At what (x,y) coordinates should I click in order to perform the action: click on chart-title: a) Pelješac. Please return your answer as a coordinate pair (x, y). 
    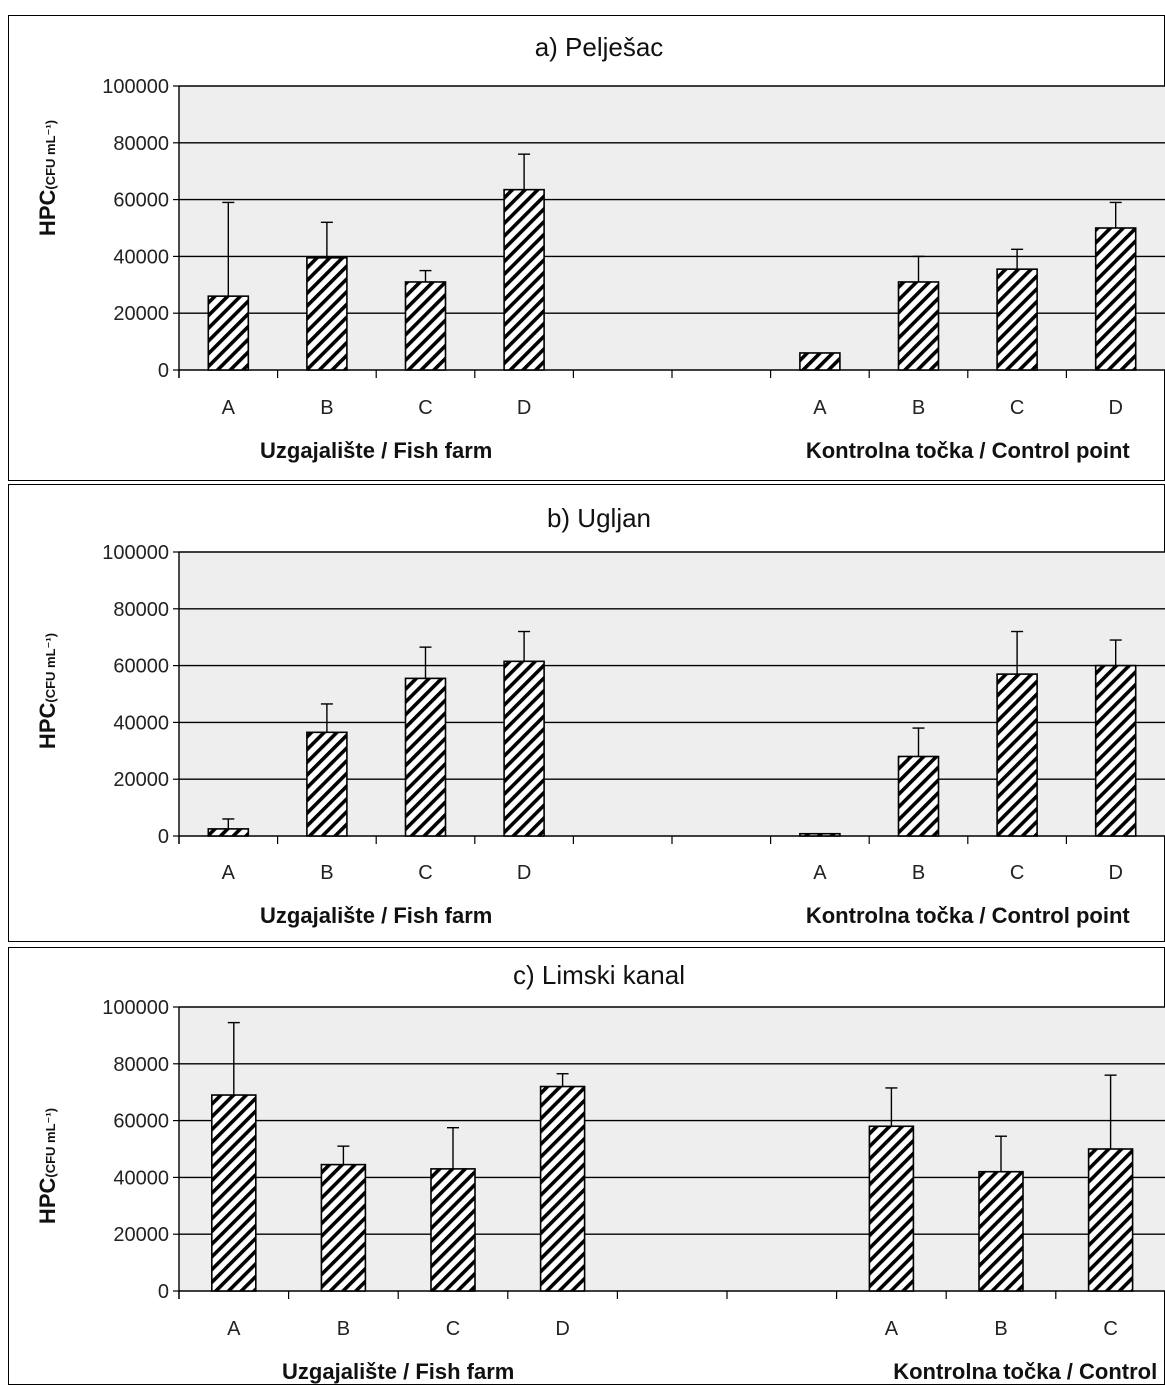
    Looking at the image, I should click on (599, 47).